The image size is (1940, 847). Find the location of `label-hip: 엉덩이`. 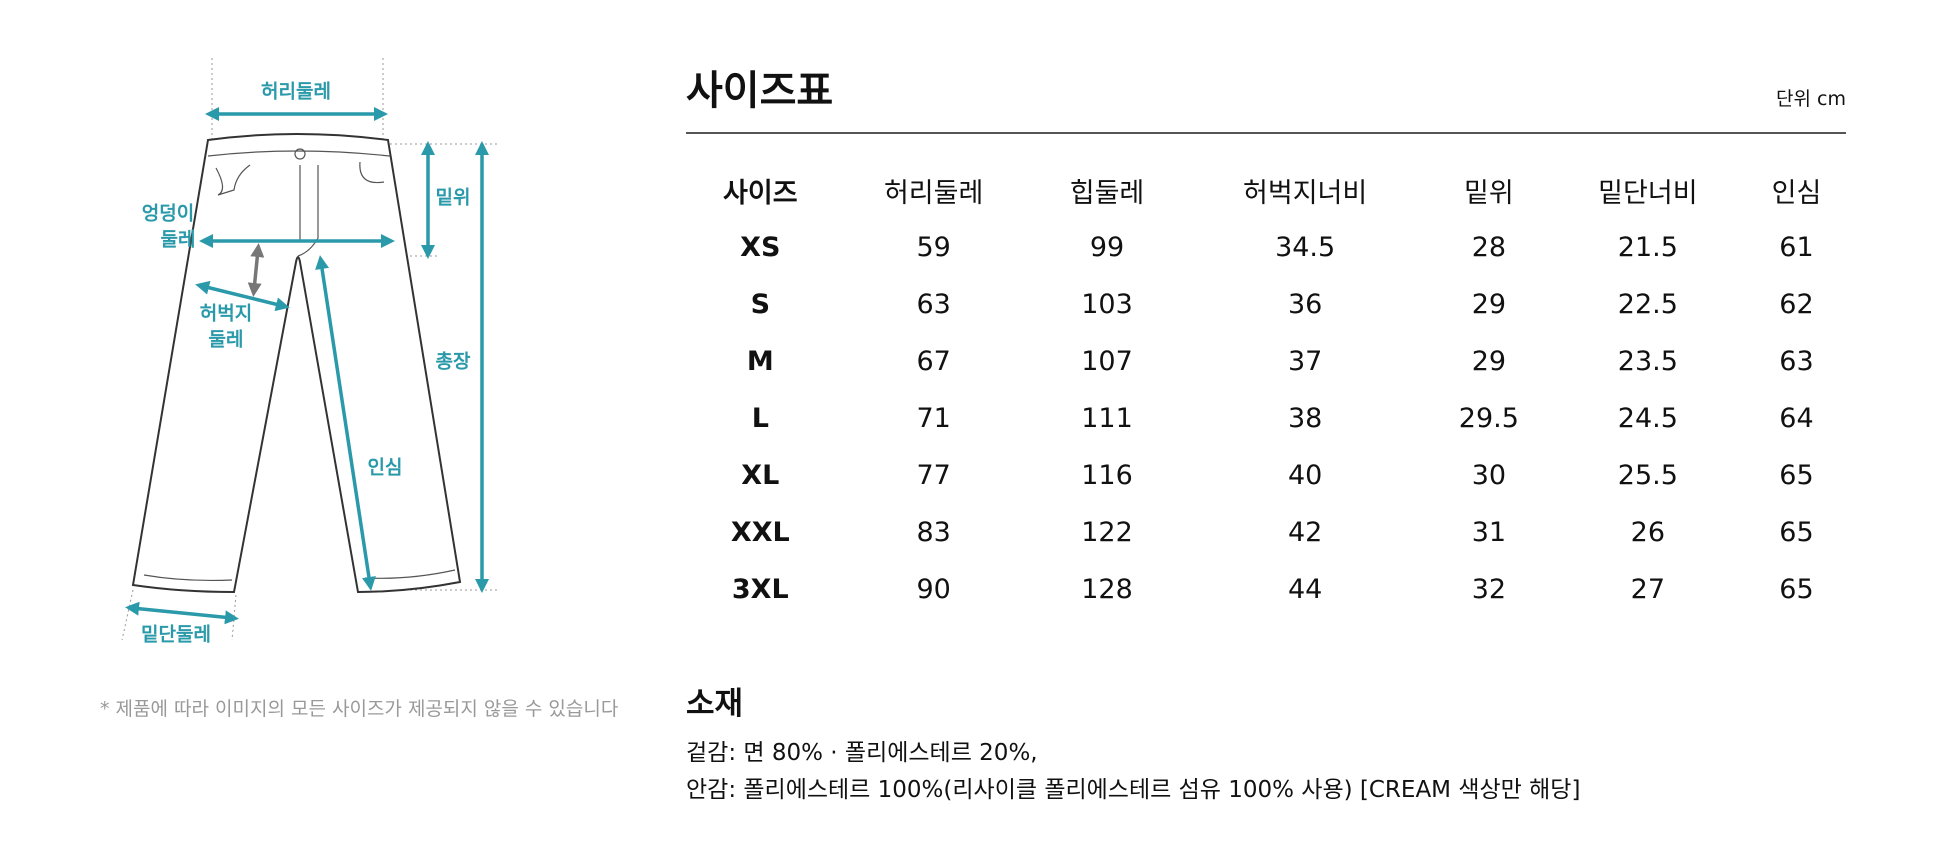

label-hip: 엉덩이 is located at coordinates (168, 214).